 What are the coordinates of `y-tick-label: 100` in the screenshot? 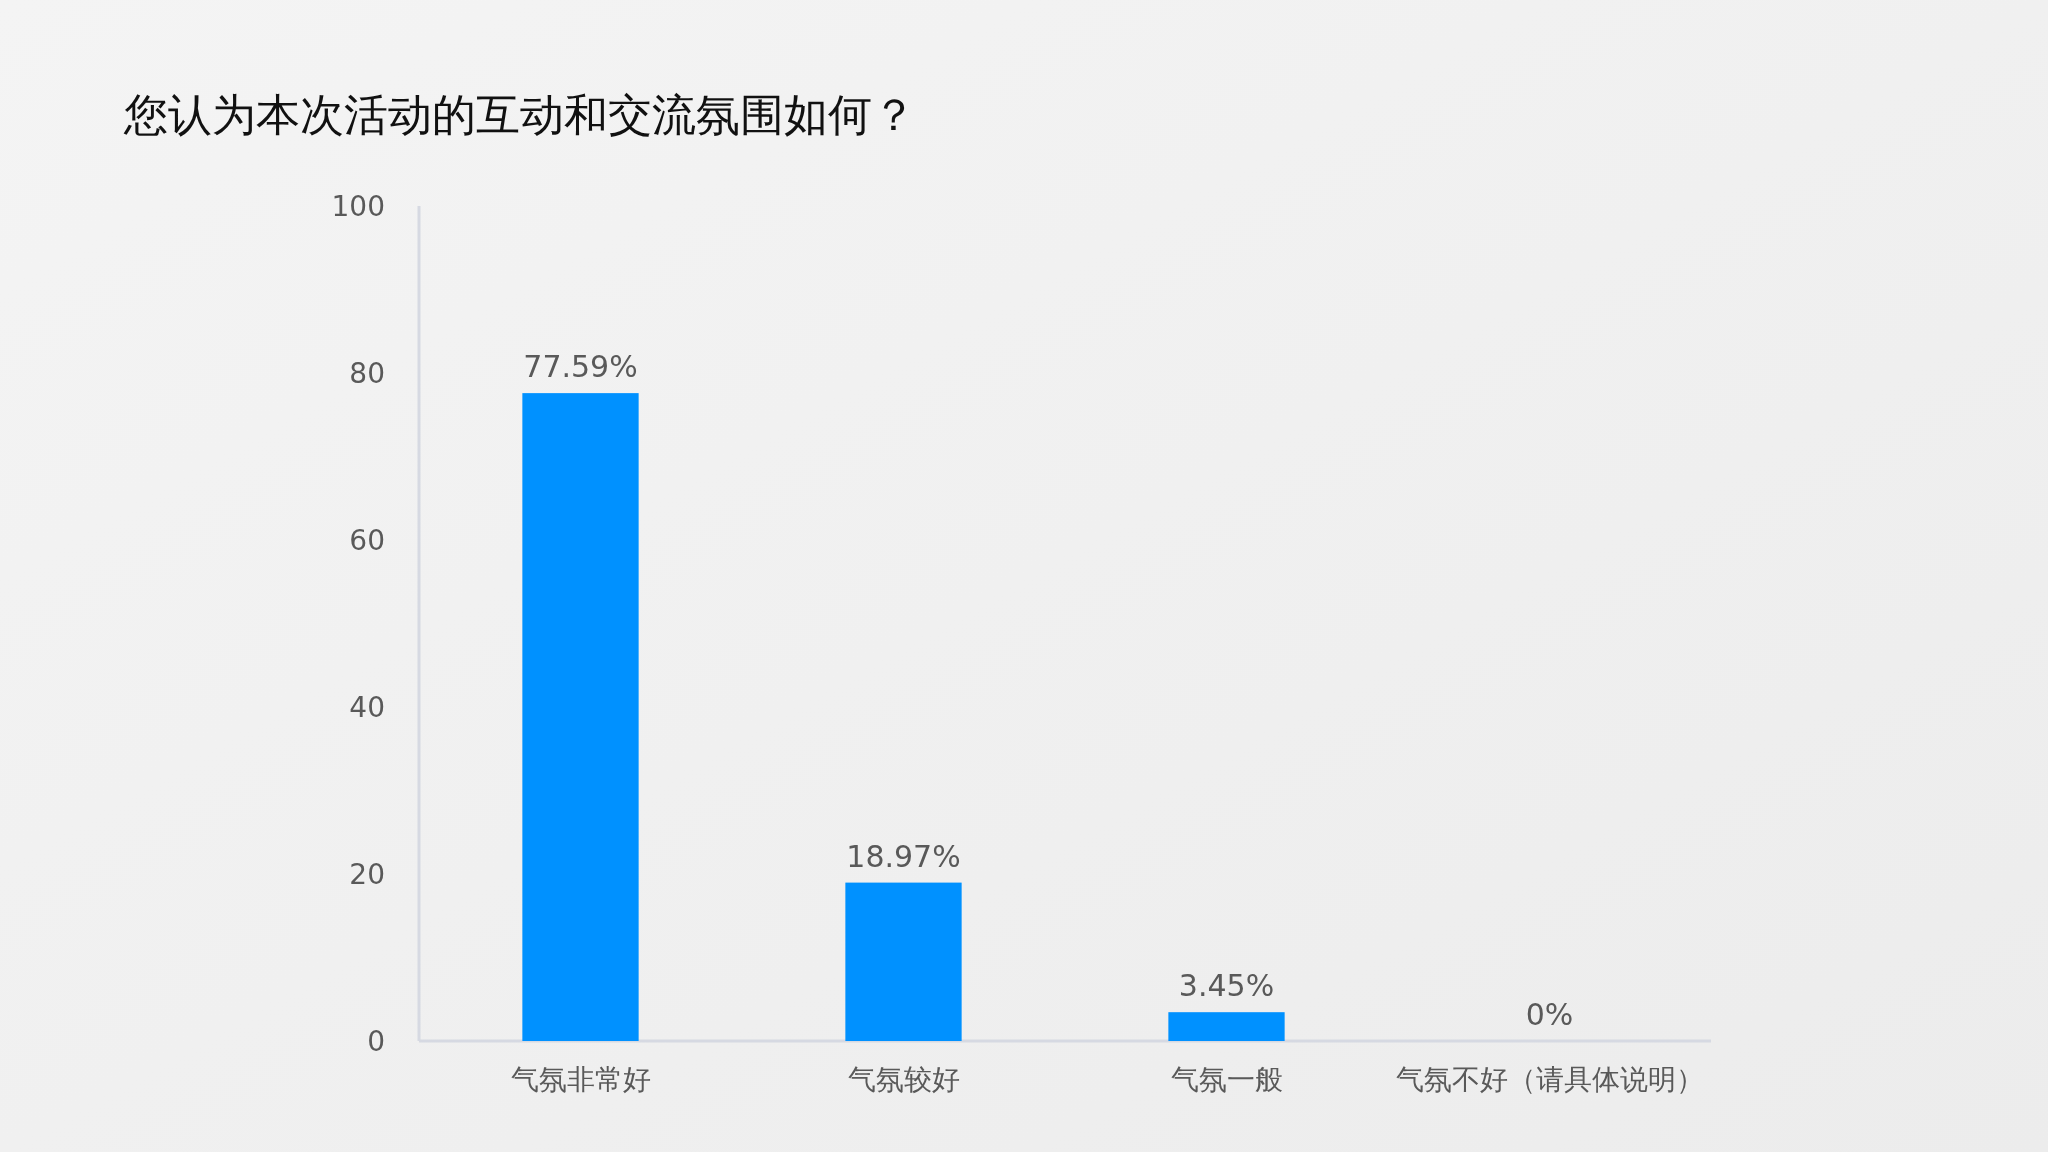 It's located at (358, 206).